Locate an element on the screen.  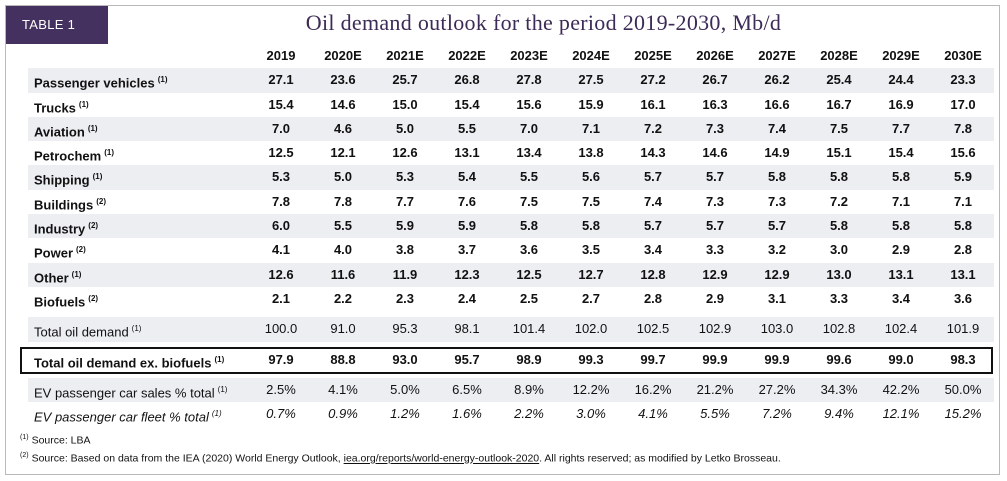
table-cell: 14.6 is located at coordinates (343, 104).